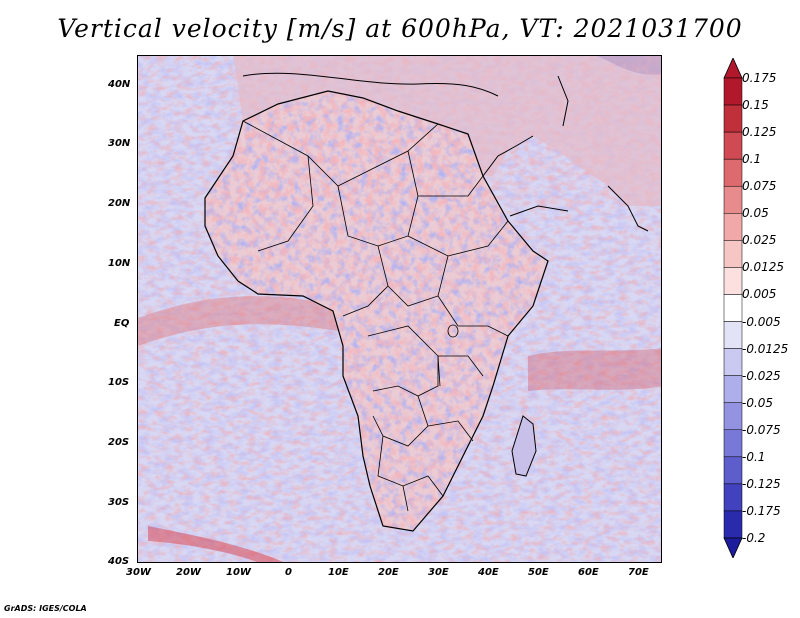  Describe the element at coordinates (761, 321) in the screenshot. I see `colorbar-level-label: -0.005` at that location.